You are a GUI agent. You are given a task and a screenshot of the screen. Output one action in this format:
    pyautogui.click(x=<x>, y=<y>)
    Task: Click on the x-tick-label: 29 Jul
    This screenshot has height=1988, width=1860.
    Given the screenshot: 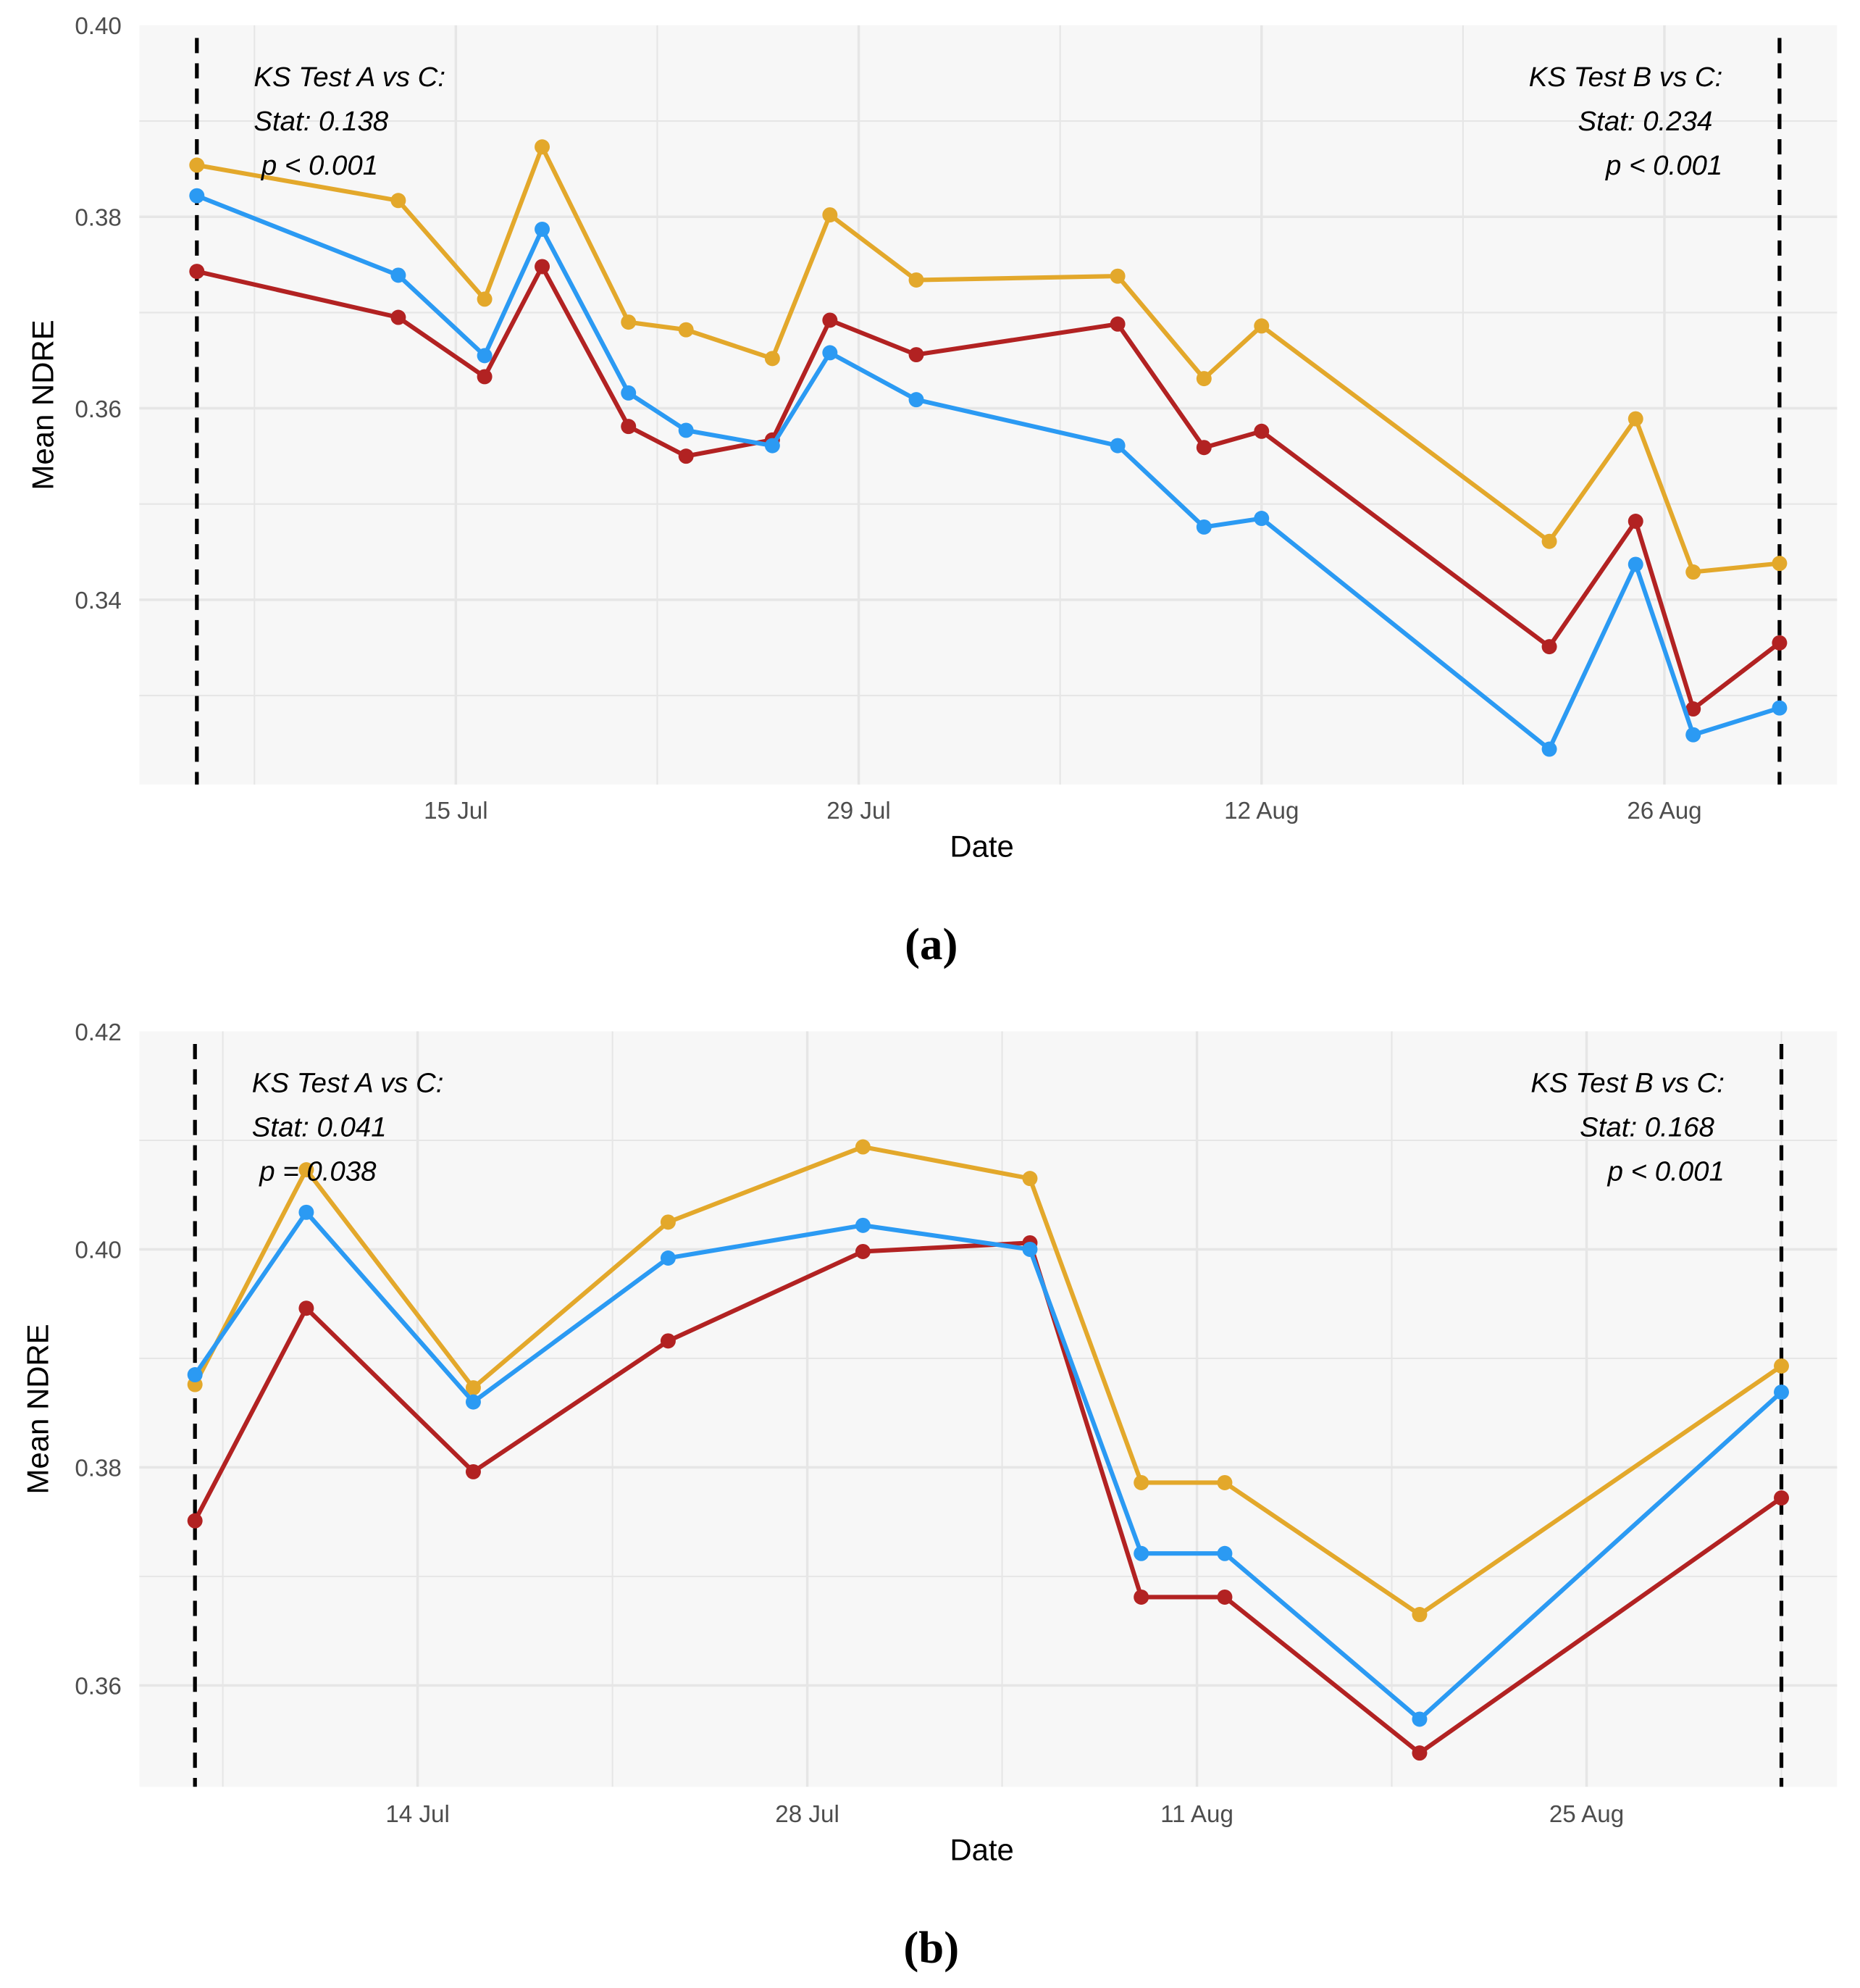 What is the action you would take?
    pyautogui.click(x=858, y=811)
    